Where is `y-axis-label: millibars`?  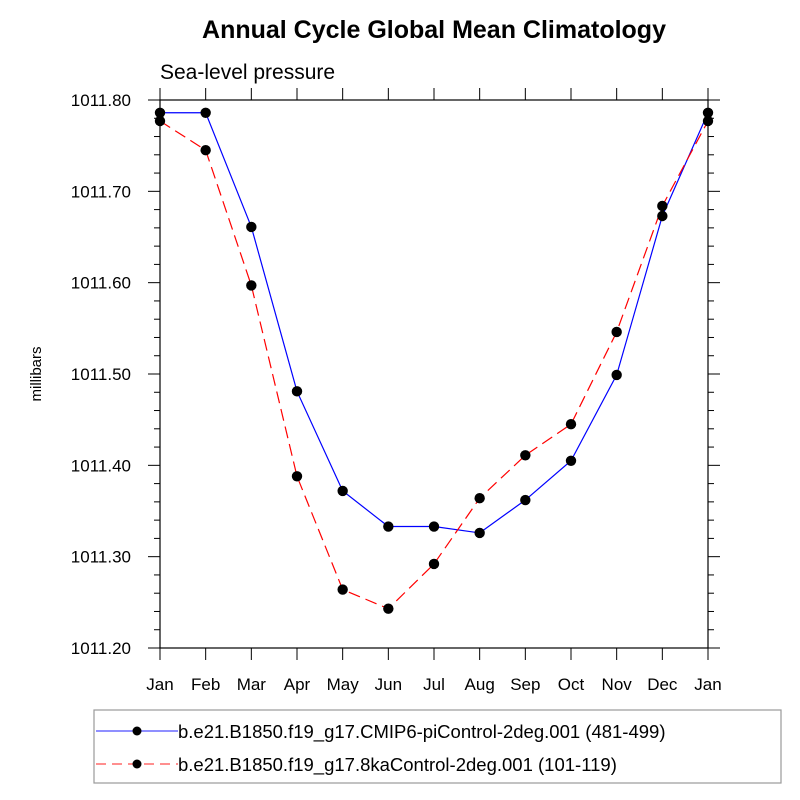 y-axis-label: millibars is located at coordinates (36, 373).